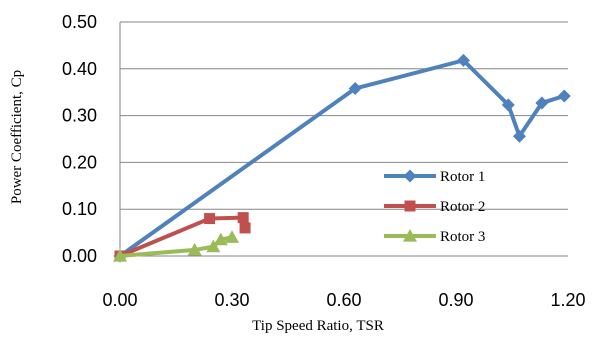 This screenshot has height=338, width=595. Describe the element at coordinates (79, 162) in the screenshot. I see `y-tick-label: 0.20` at that location.